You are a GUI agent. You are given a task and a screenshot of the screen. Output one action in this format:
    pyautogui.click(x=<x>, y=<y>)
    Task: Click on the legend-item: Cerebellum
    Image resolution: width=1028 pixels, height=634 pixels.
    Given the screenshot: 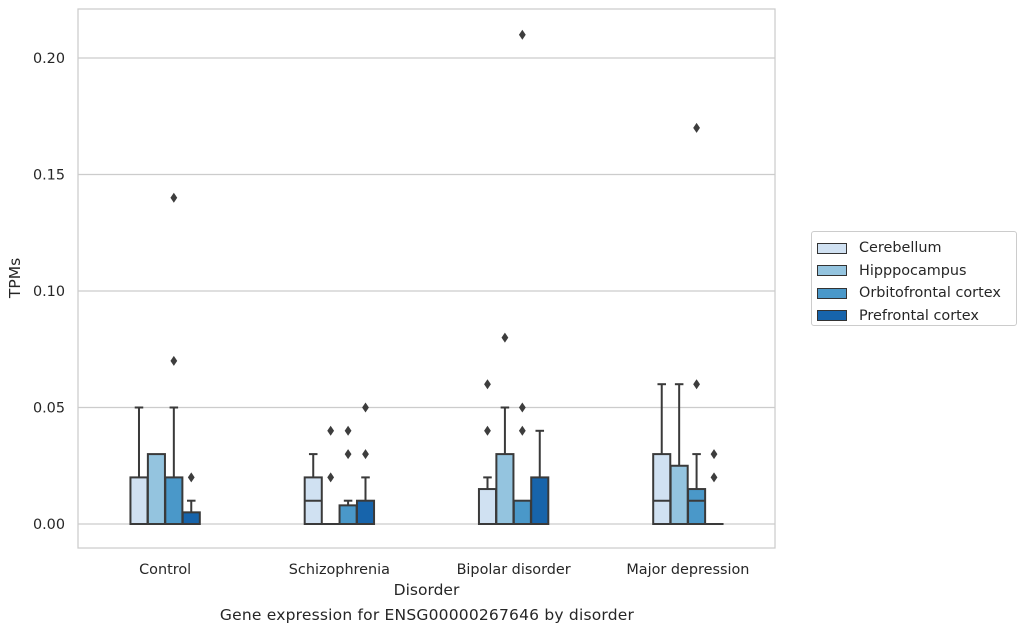 What is the action you would take?
    pyautogui.click(x=916, y=248)
    